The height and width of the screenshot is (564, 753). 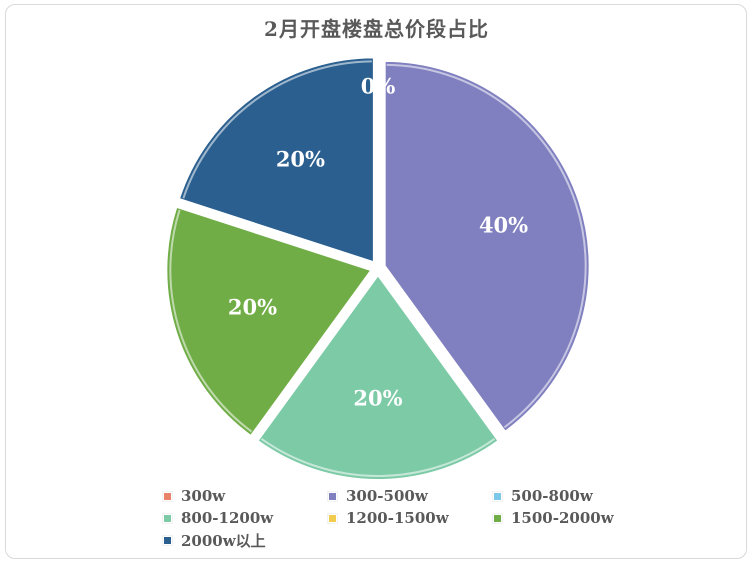 What do you see at coordinates (503, 225) in the screenshot?
I see `data-label-300-500w: 40%` at bounding box center [503, 225].